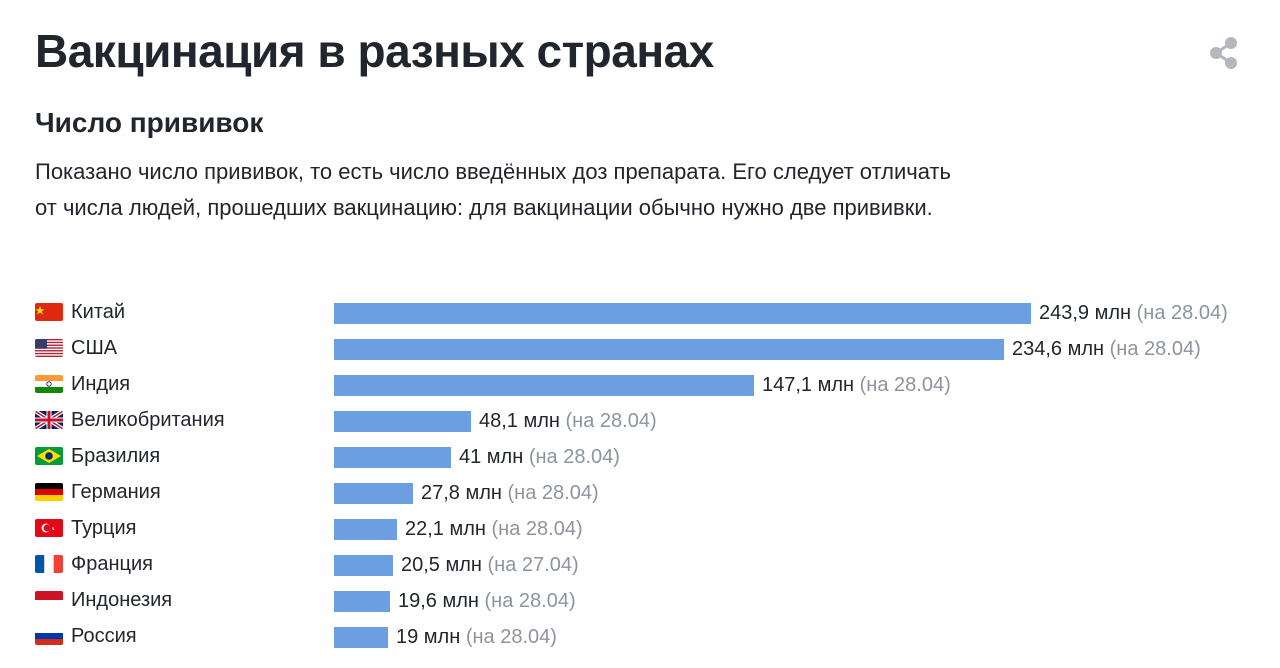  Describe the element at coordinates (49, 420) in the screenshot. I see `flag-gb-icon` at that location.